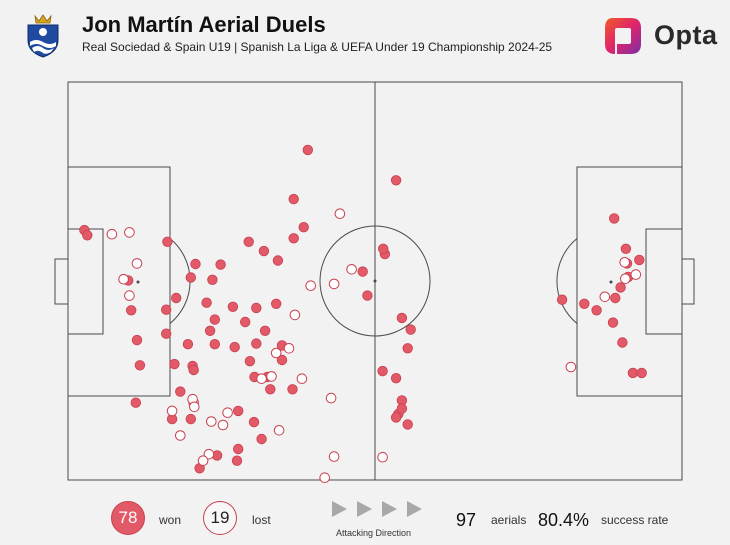 Image resolution: width=730 pixels, height=545 pixels. I want to click on lost-label: lost, so click(261, 520).